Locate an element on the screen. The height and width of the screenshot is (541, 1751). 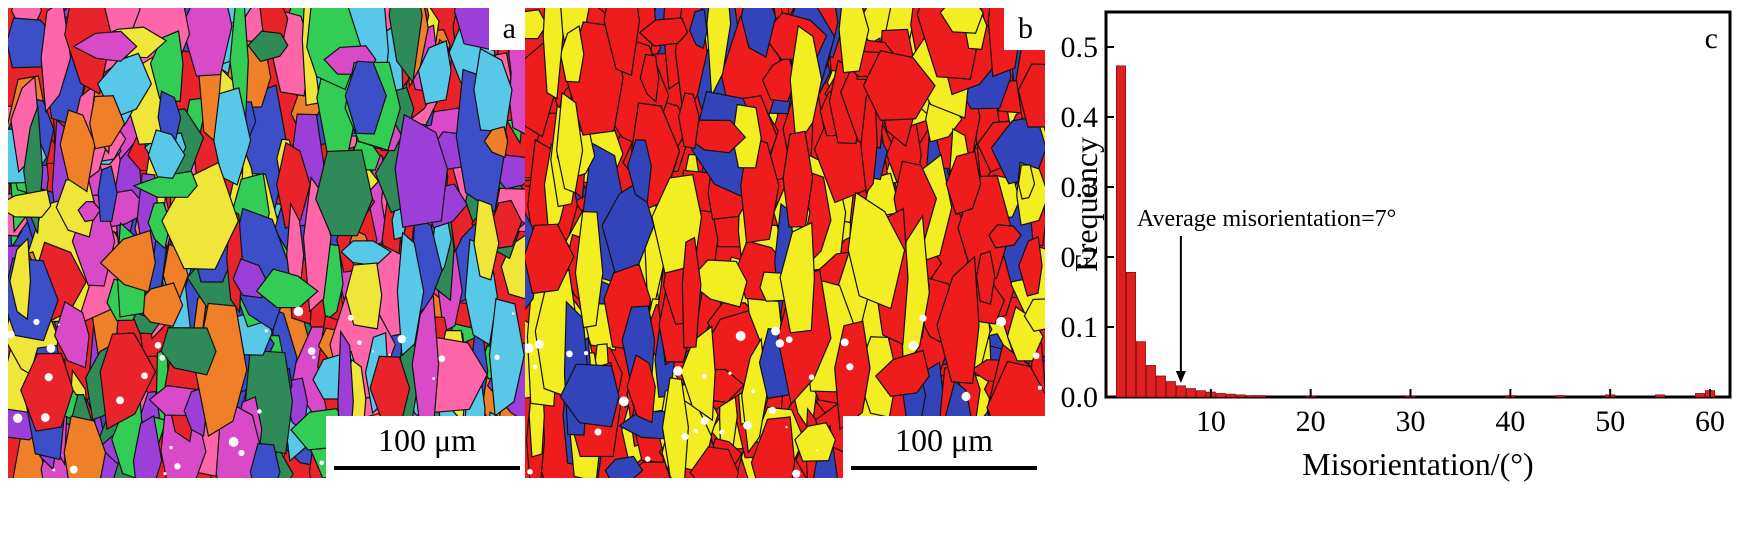
scale-bar-line-b is located at coordinates (944, 468).